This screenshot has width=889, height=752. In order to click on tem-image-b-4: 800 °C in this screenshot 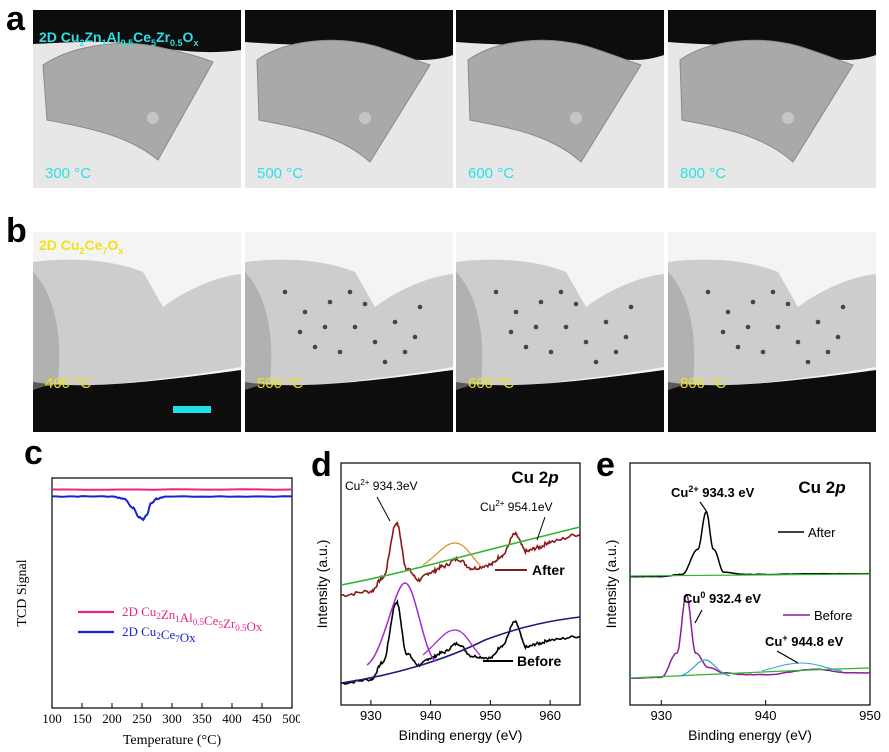, I will do `click(772, 332)`.